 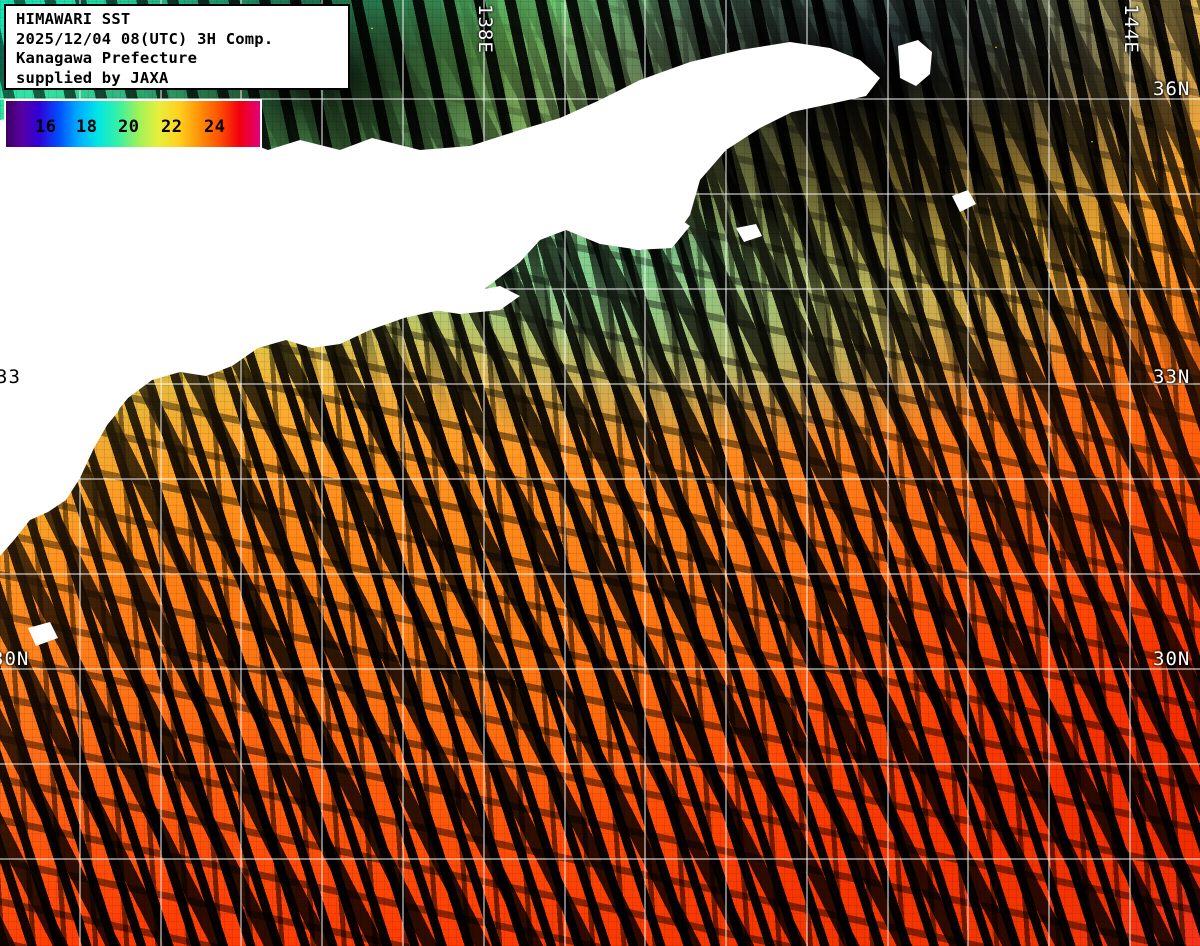 What do you see at coordinates (92, 77) in the screenshot?
I see `title-line-source: supplied by JAXA` at bounding box center [92, 77].